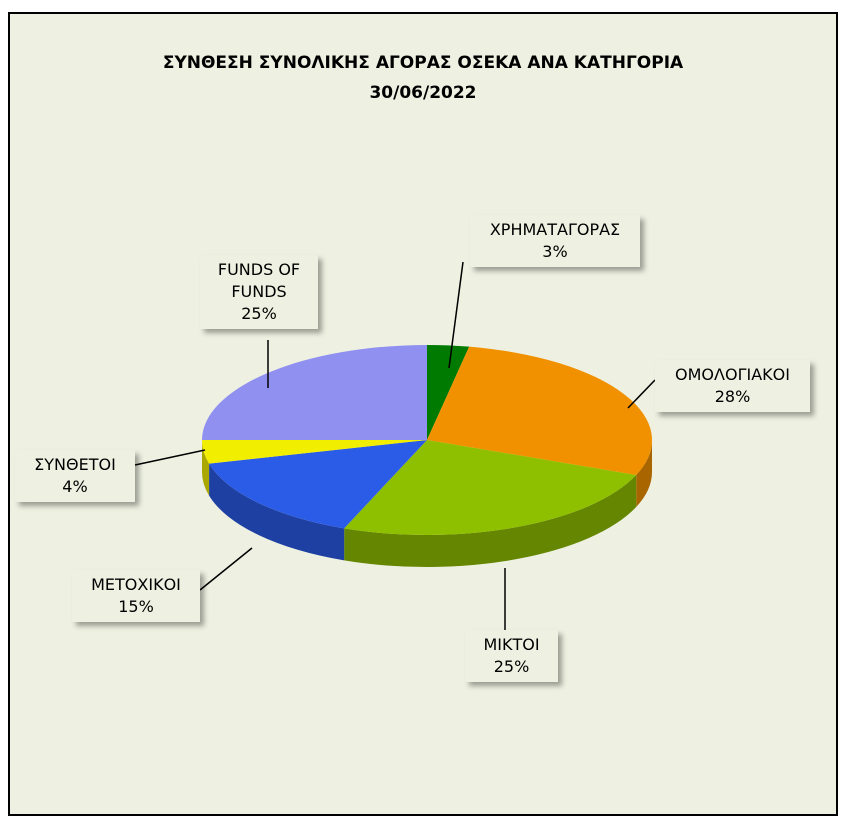 The width and height of the screenshot is (846, 816). What do you see at coordinates (75, 486) in the screenshot?
I see `value-label: 4%` at bounding box center [75, 486].